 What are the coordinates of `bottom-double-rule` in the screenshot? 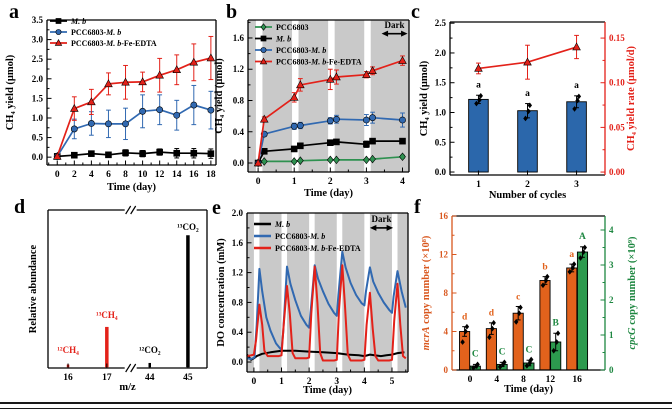 It's located at (336, 405).